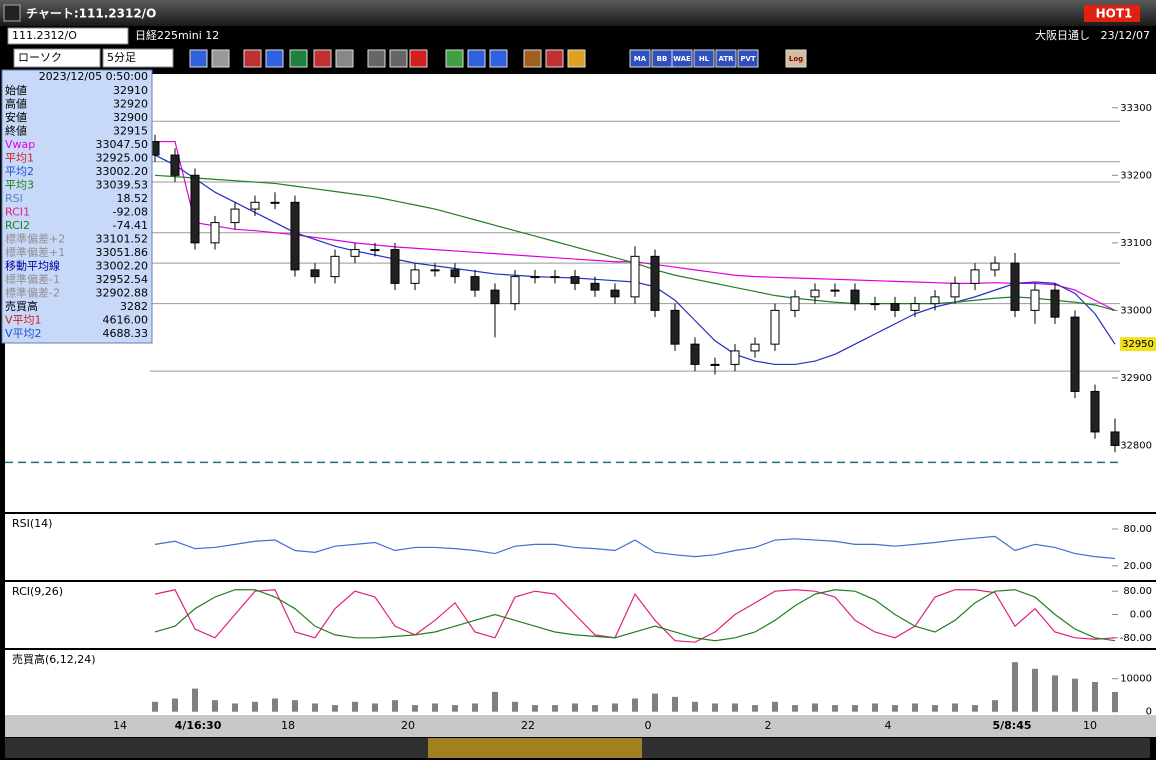 Image resolution: width=1156 pixels, height=760 pixels. I want to click on info-value: -74.41, so click(130, 225).